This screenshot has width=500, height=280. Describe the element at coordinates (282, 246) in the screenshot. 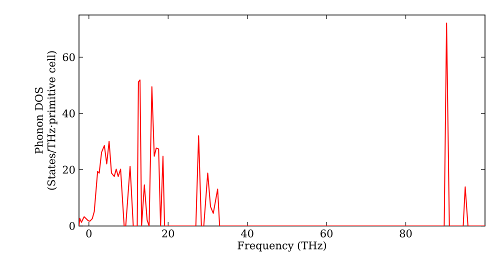

I see `x-axis-title: Frequency (THz)` at that location.